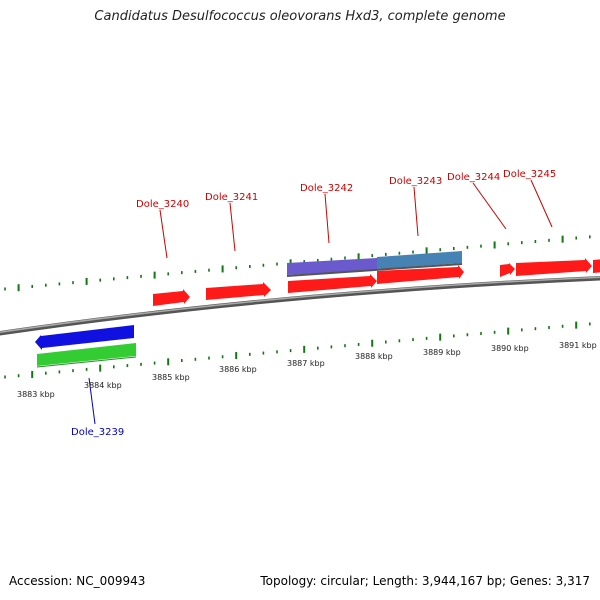 This screenshot has width=600, height=600. Describe the element at coordinates (306, 363) in the screenshot. I see `kbp-tick-label: 3887 kbp` at that location.